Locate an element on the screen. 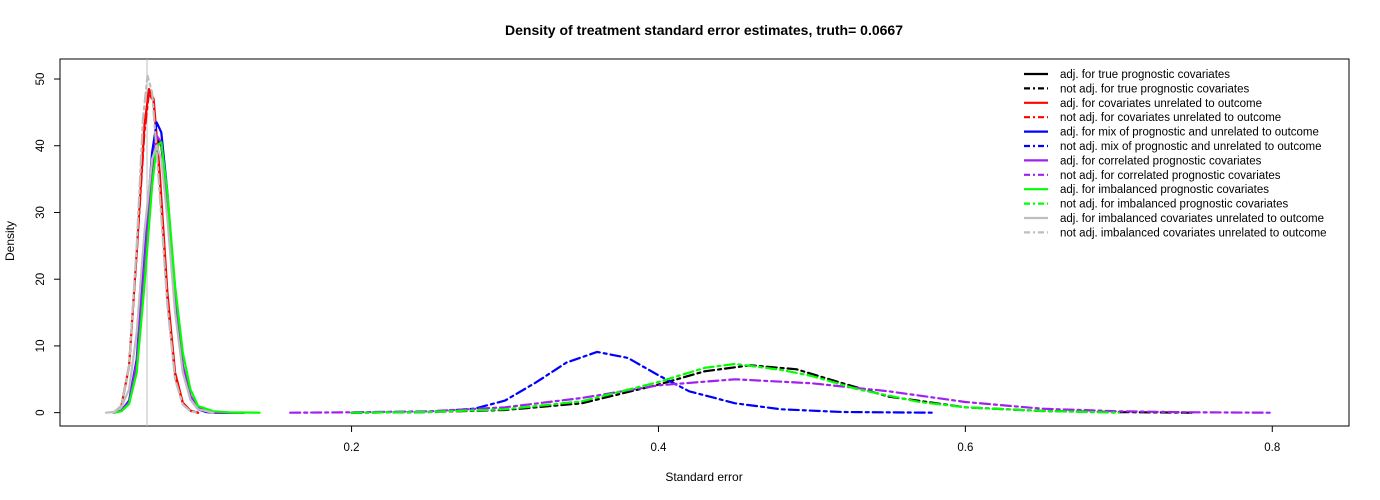  y-tick-label: 10 is located at coordinates (41, 346).